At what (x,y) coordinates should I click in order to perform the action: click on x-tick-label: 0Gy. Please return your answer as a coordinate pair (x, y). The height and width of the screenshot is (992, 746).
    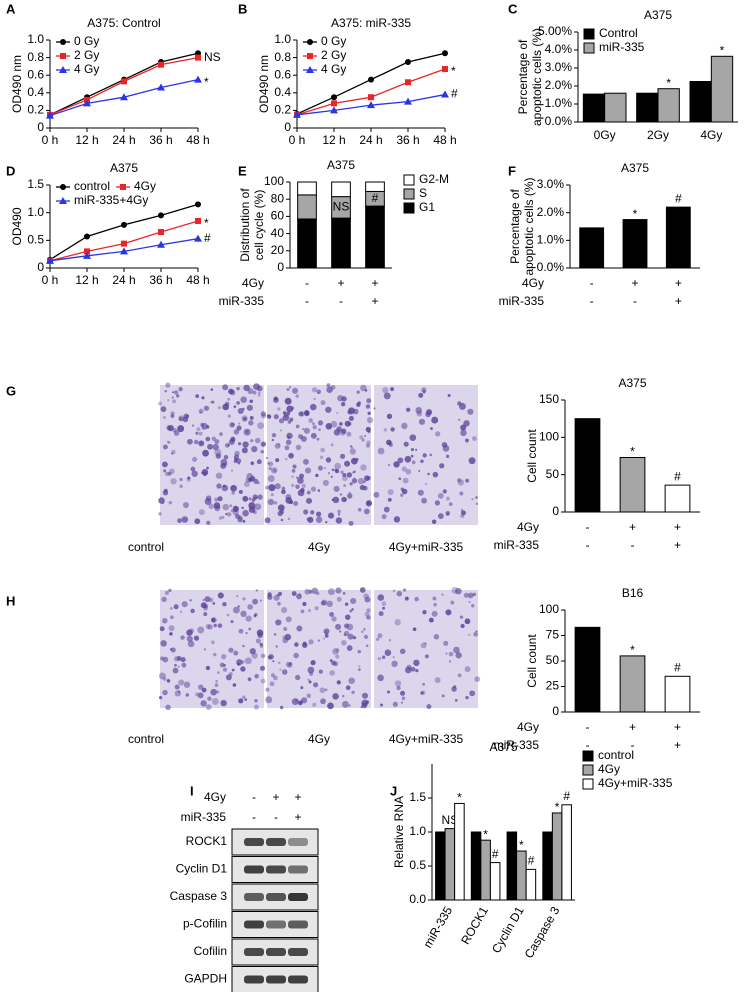
    Looking at the image, I should click on (605, 135).